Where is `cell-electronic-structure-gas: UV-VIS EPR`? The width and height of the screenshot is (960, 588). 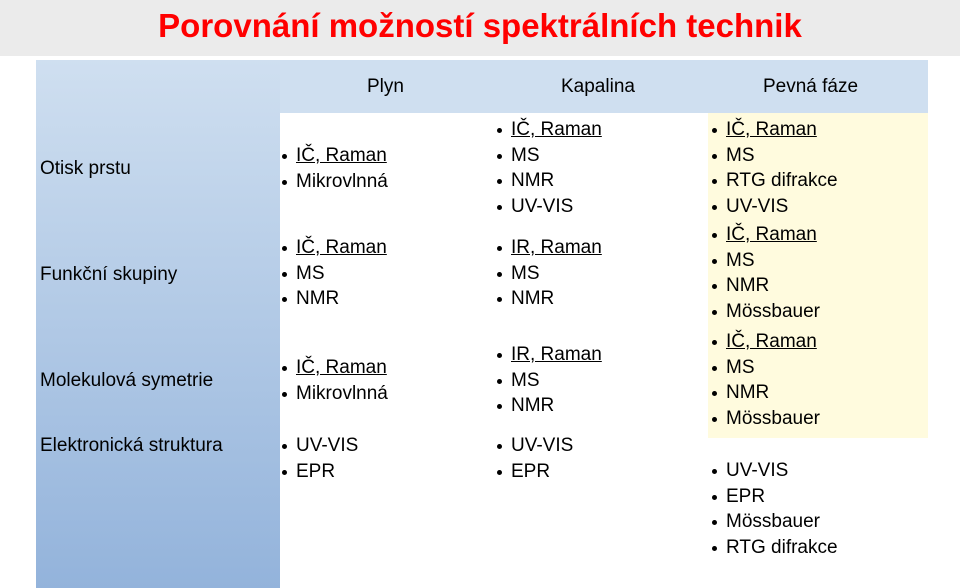
cell-electronic-structure-gas: UV-VIS EPR is located at coordinates (320, 458).